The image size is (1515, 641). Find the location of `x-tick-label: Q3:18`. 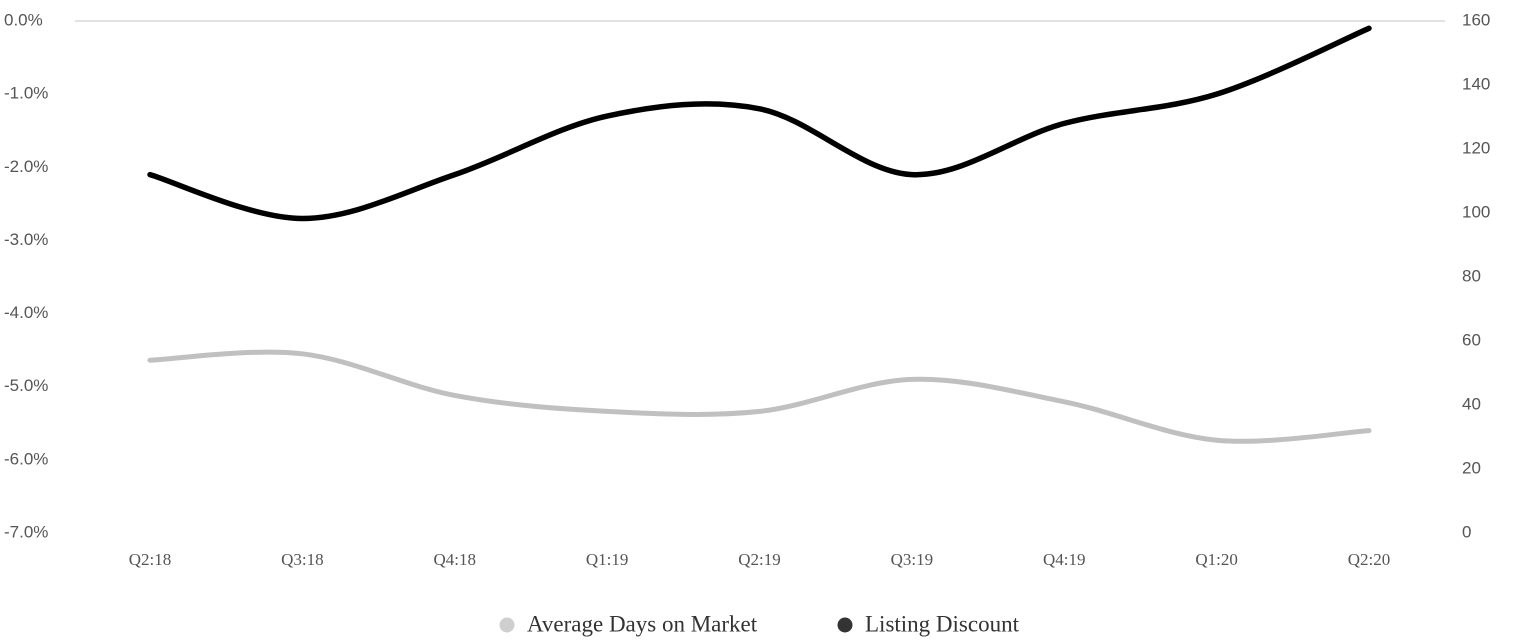

x-tick-label: Q3:18 is located at coordinates (302, 559).